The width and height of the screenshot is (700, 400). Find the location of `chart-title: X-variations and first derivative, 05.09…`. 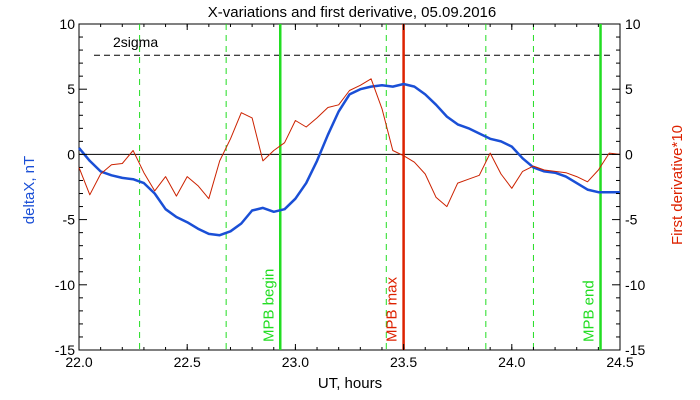

chart-title: X-variations and first derivative, 05.09… is located at coordinates (352, 12).